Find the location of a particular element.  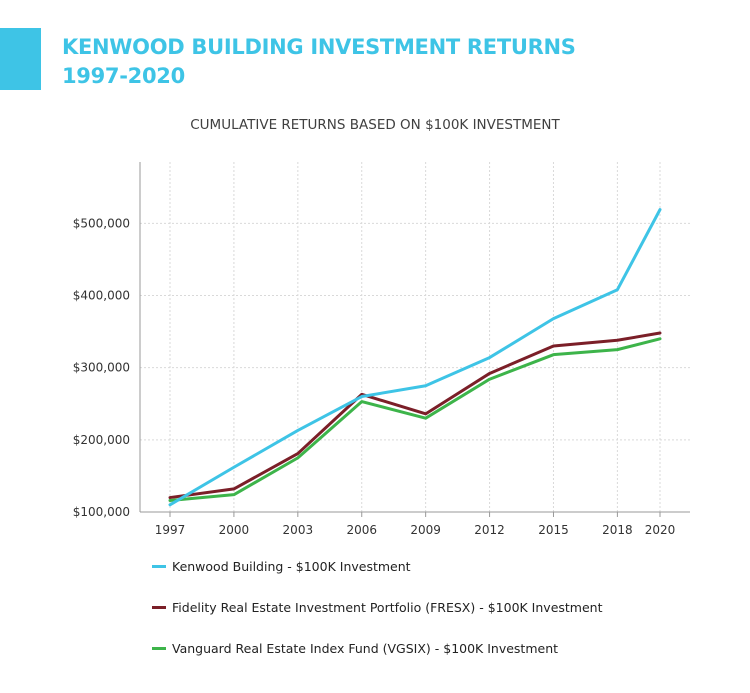

x-tick-label: 1997 is located at coordinates (170, 530).